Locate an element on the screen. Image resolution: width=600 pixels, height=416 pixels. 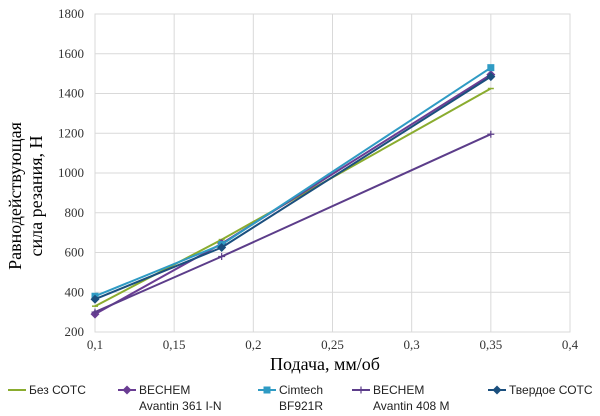
y-tick-labels: 200 400 600 800 1000 1200 1400 1600 1800 is located at coordinates (71, 172).